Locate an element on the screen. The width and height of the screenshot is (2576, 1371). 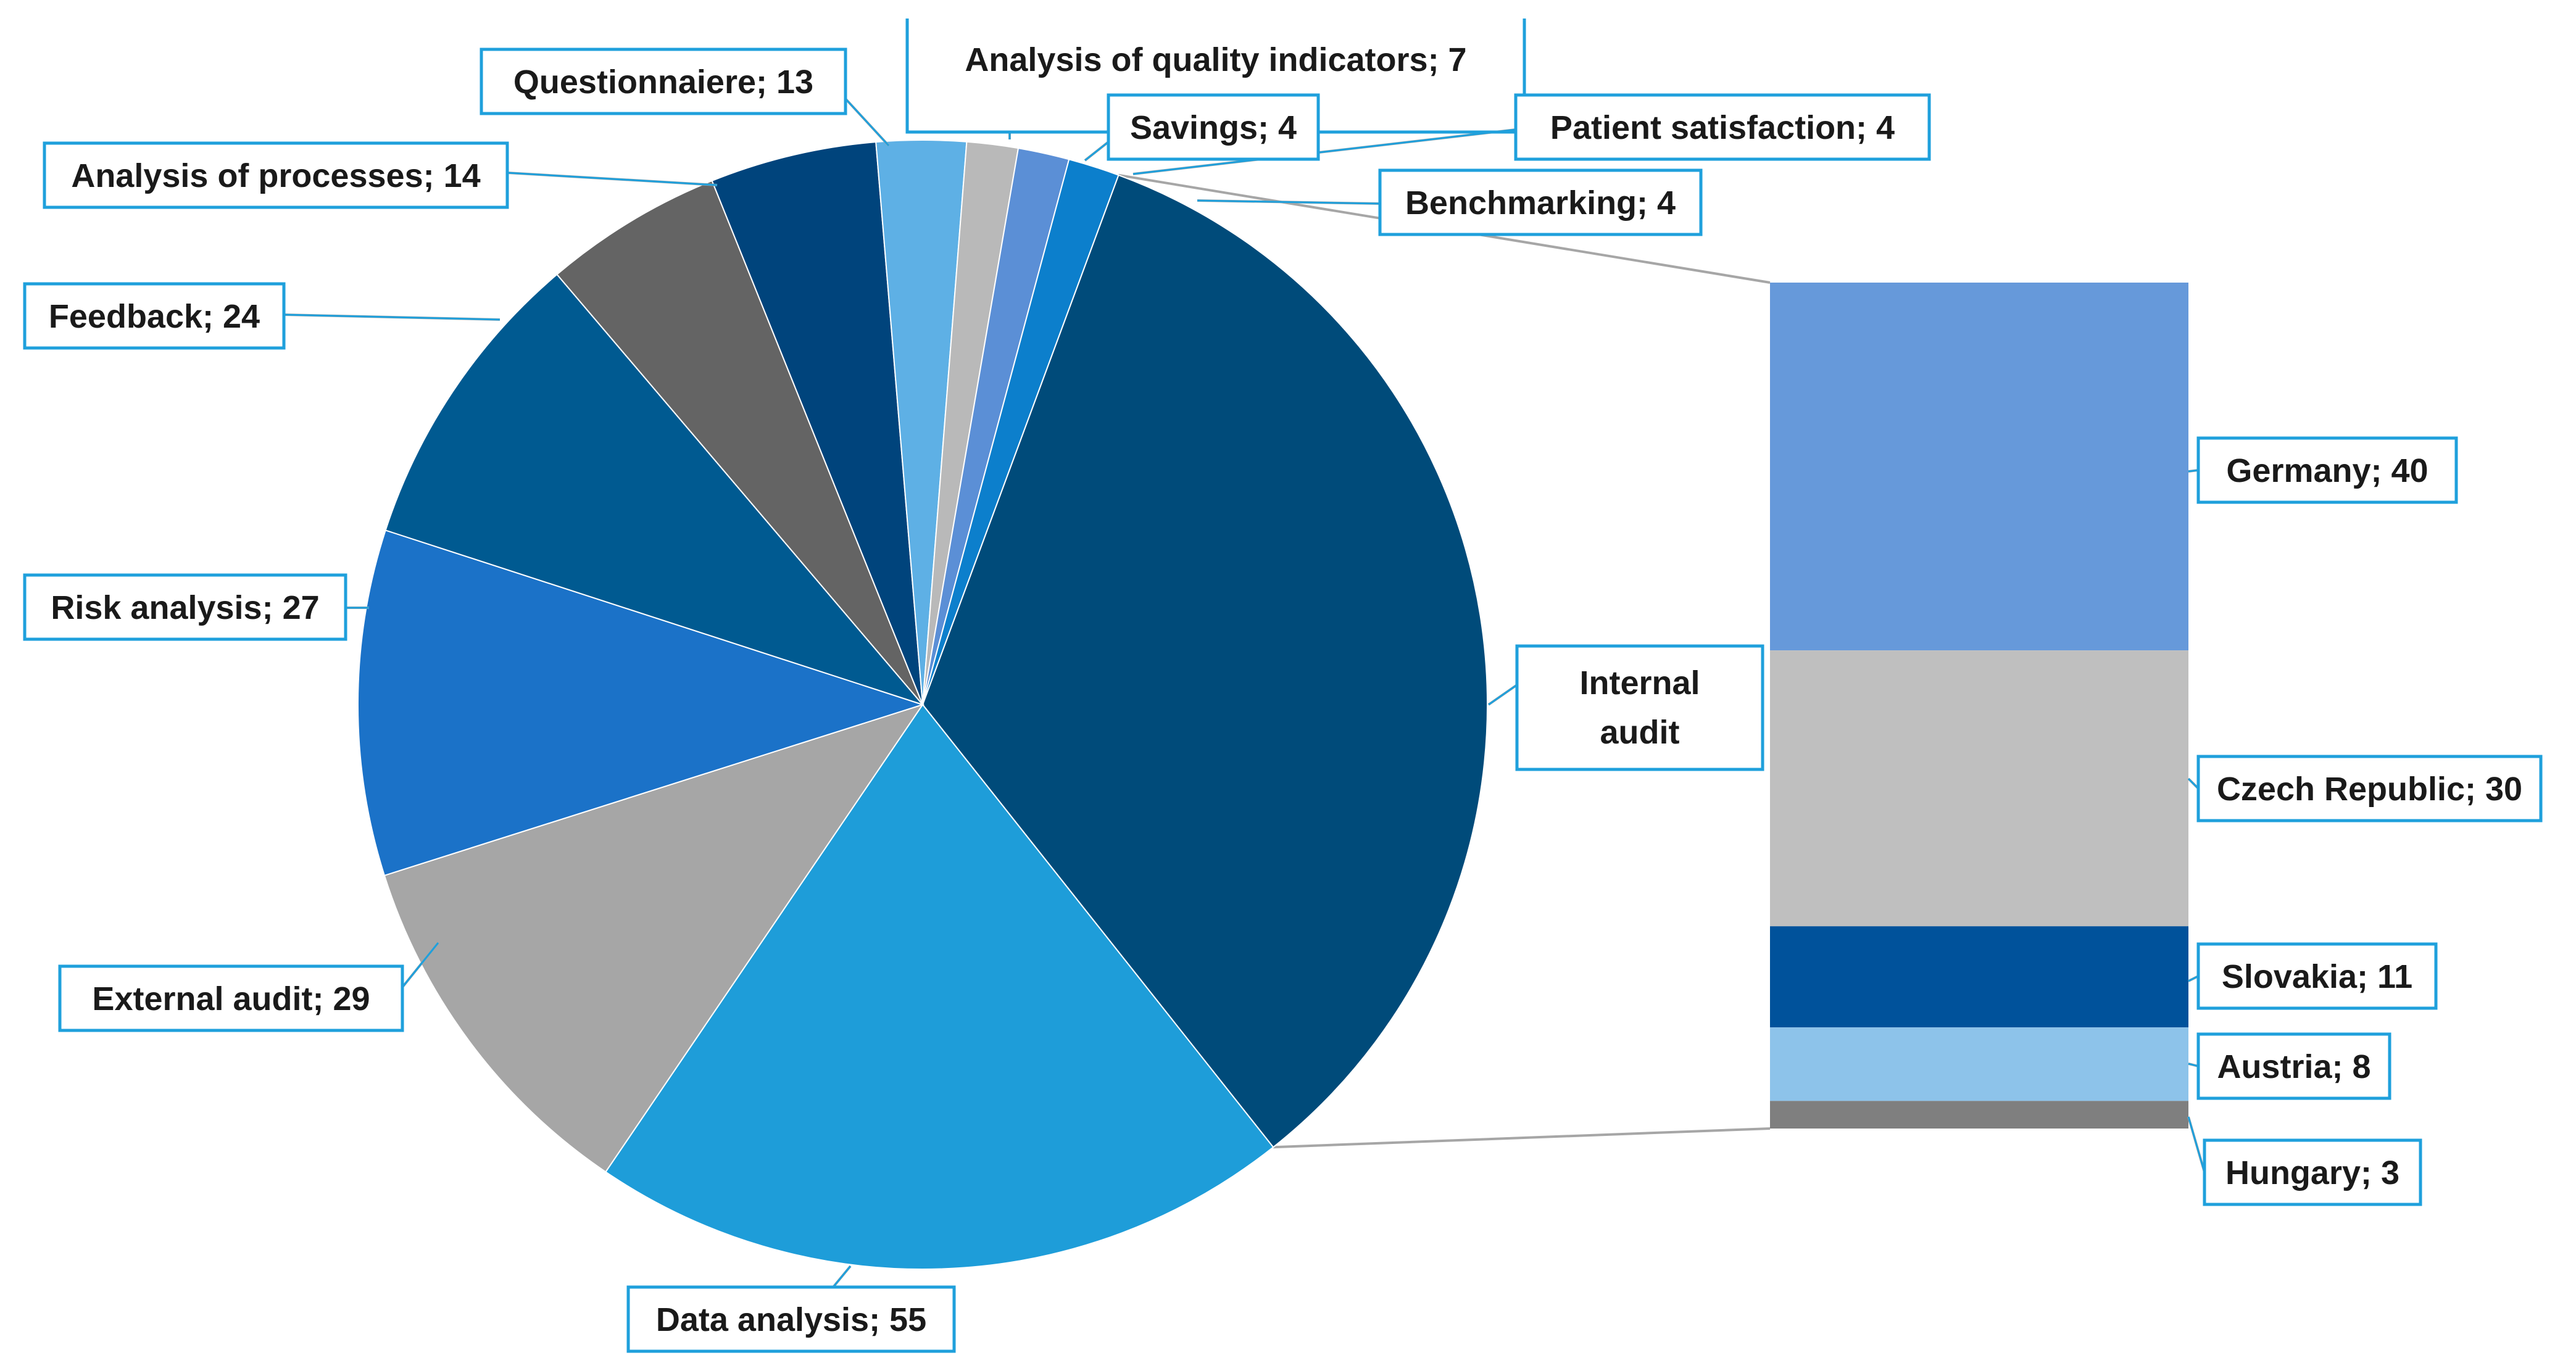
bar-segment-slovakia is located at coordinates (1979, 977).